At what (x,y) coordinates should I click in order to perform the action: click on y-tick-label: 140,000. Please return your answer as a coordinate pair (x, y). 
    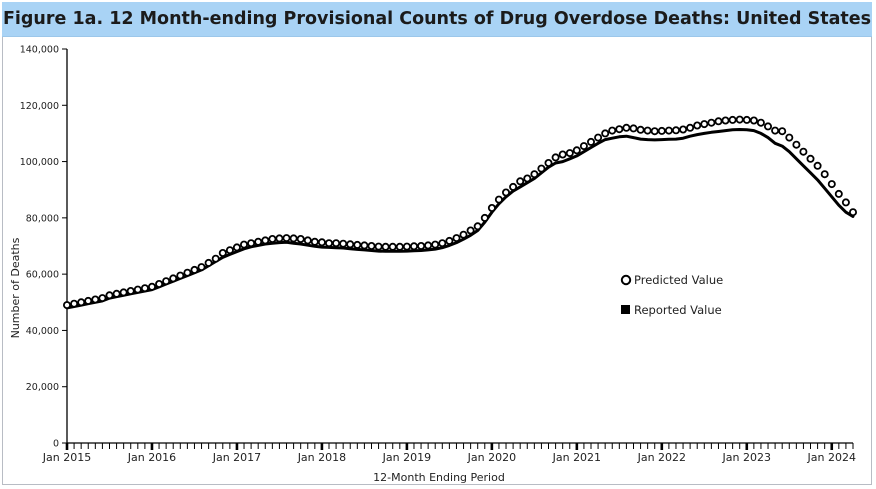
    Looking at the image, I should click on (39, 50).